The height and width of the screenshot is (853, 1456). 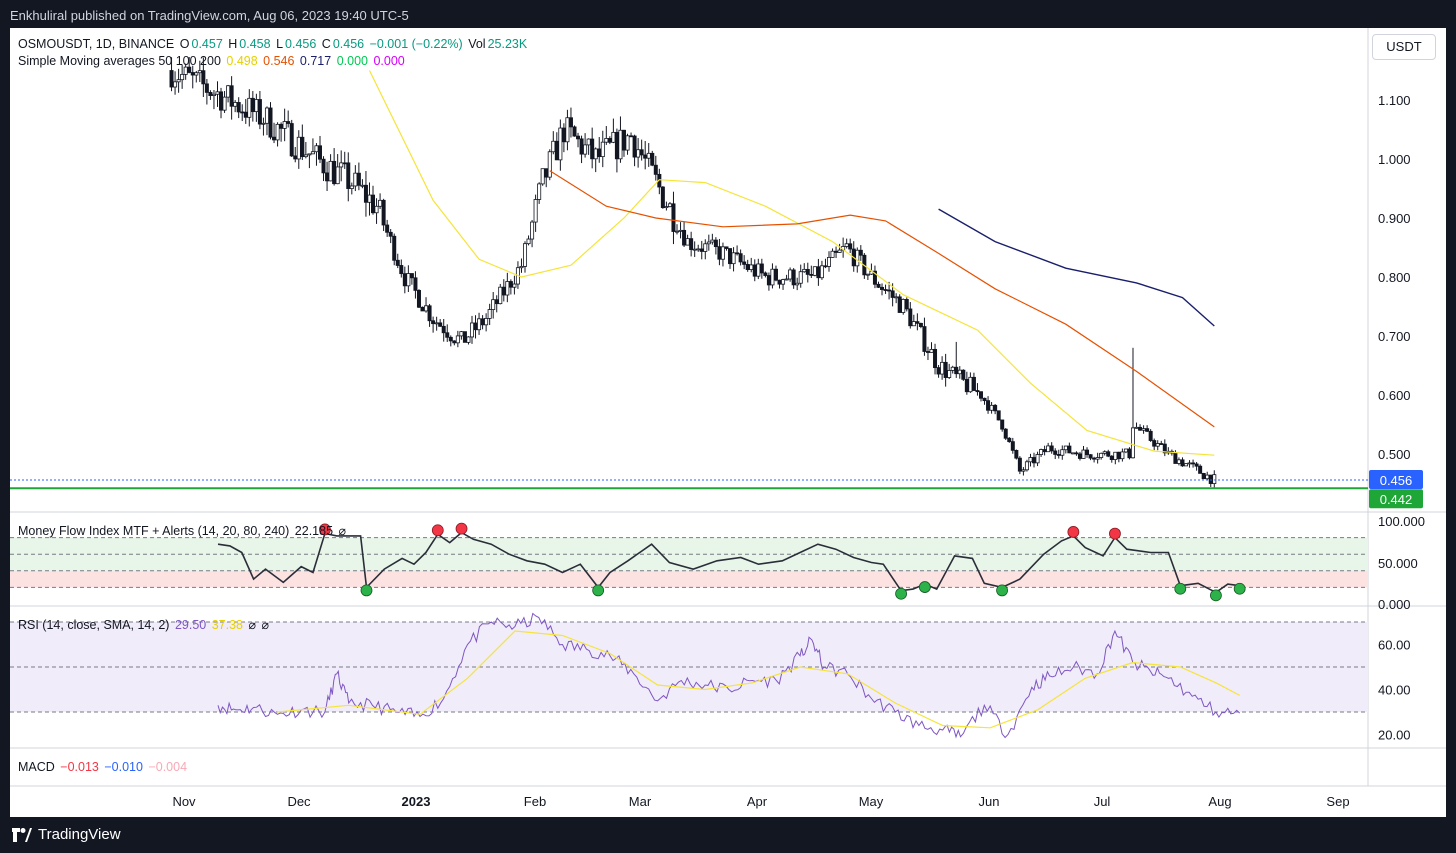 I want to click on rsi-tick-label: 20.00, so click(x=1394, y=735).